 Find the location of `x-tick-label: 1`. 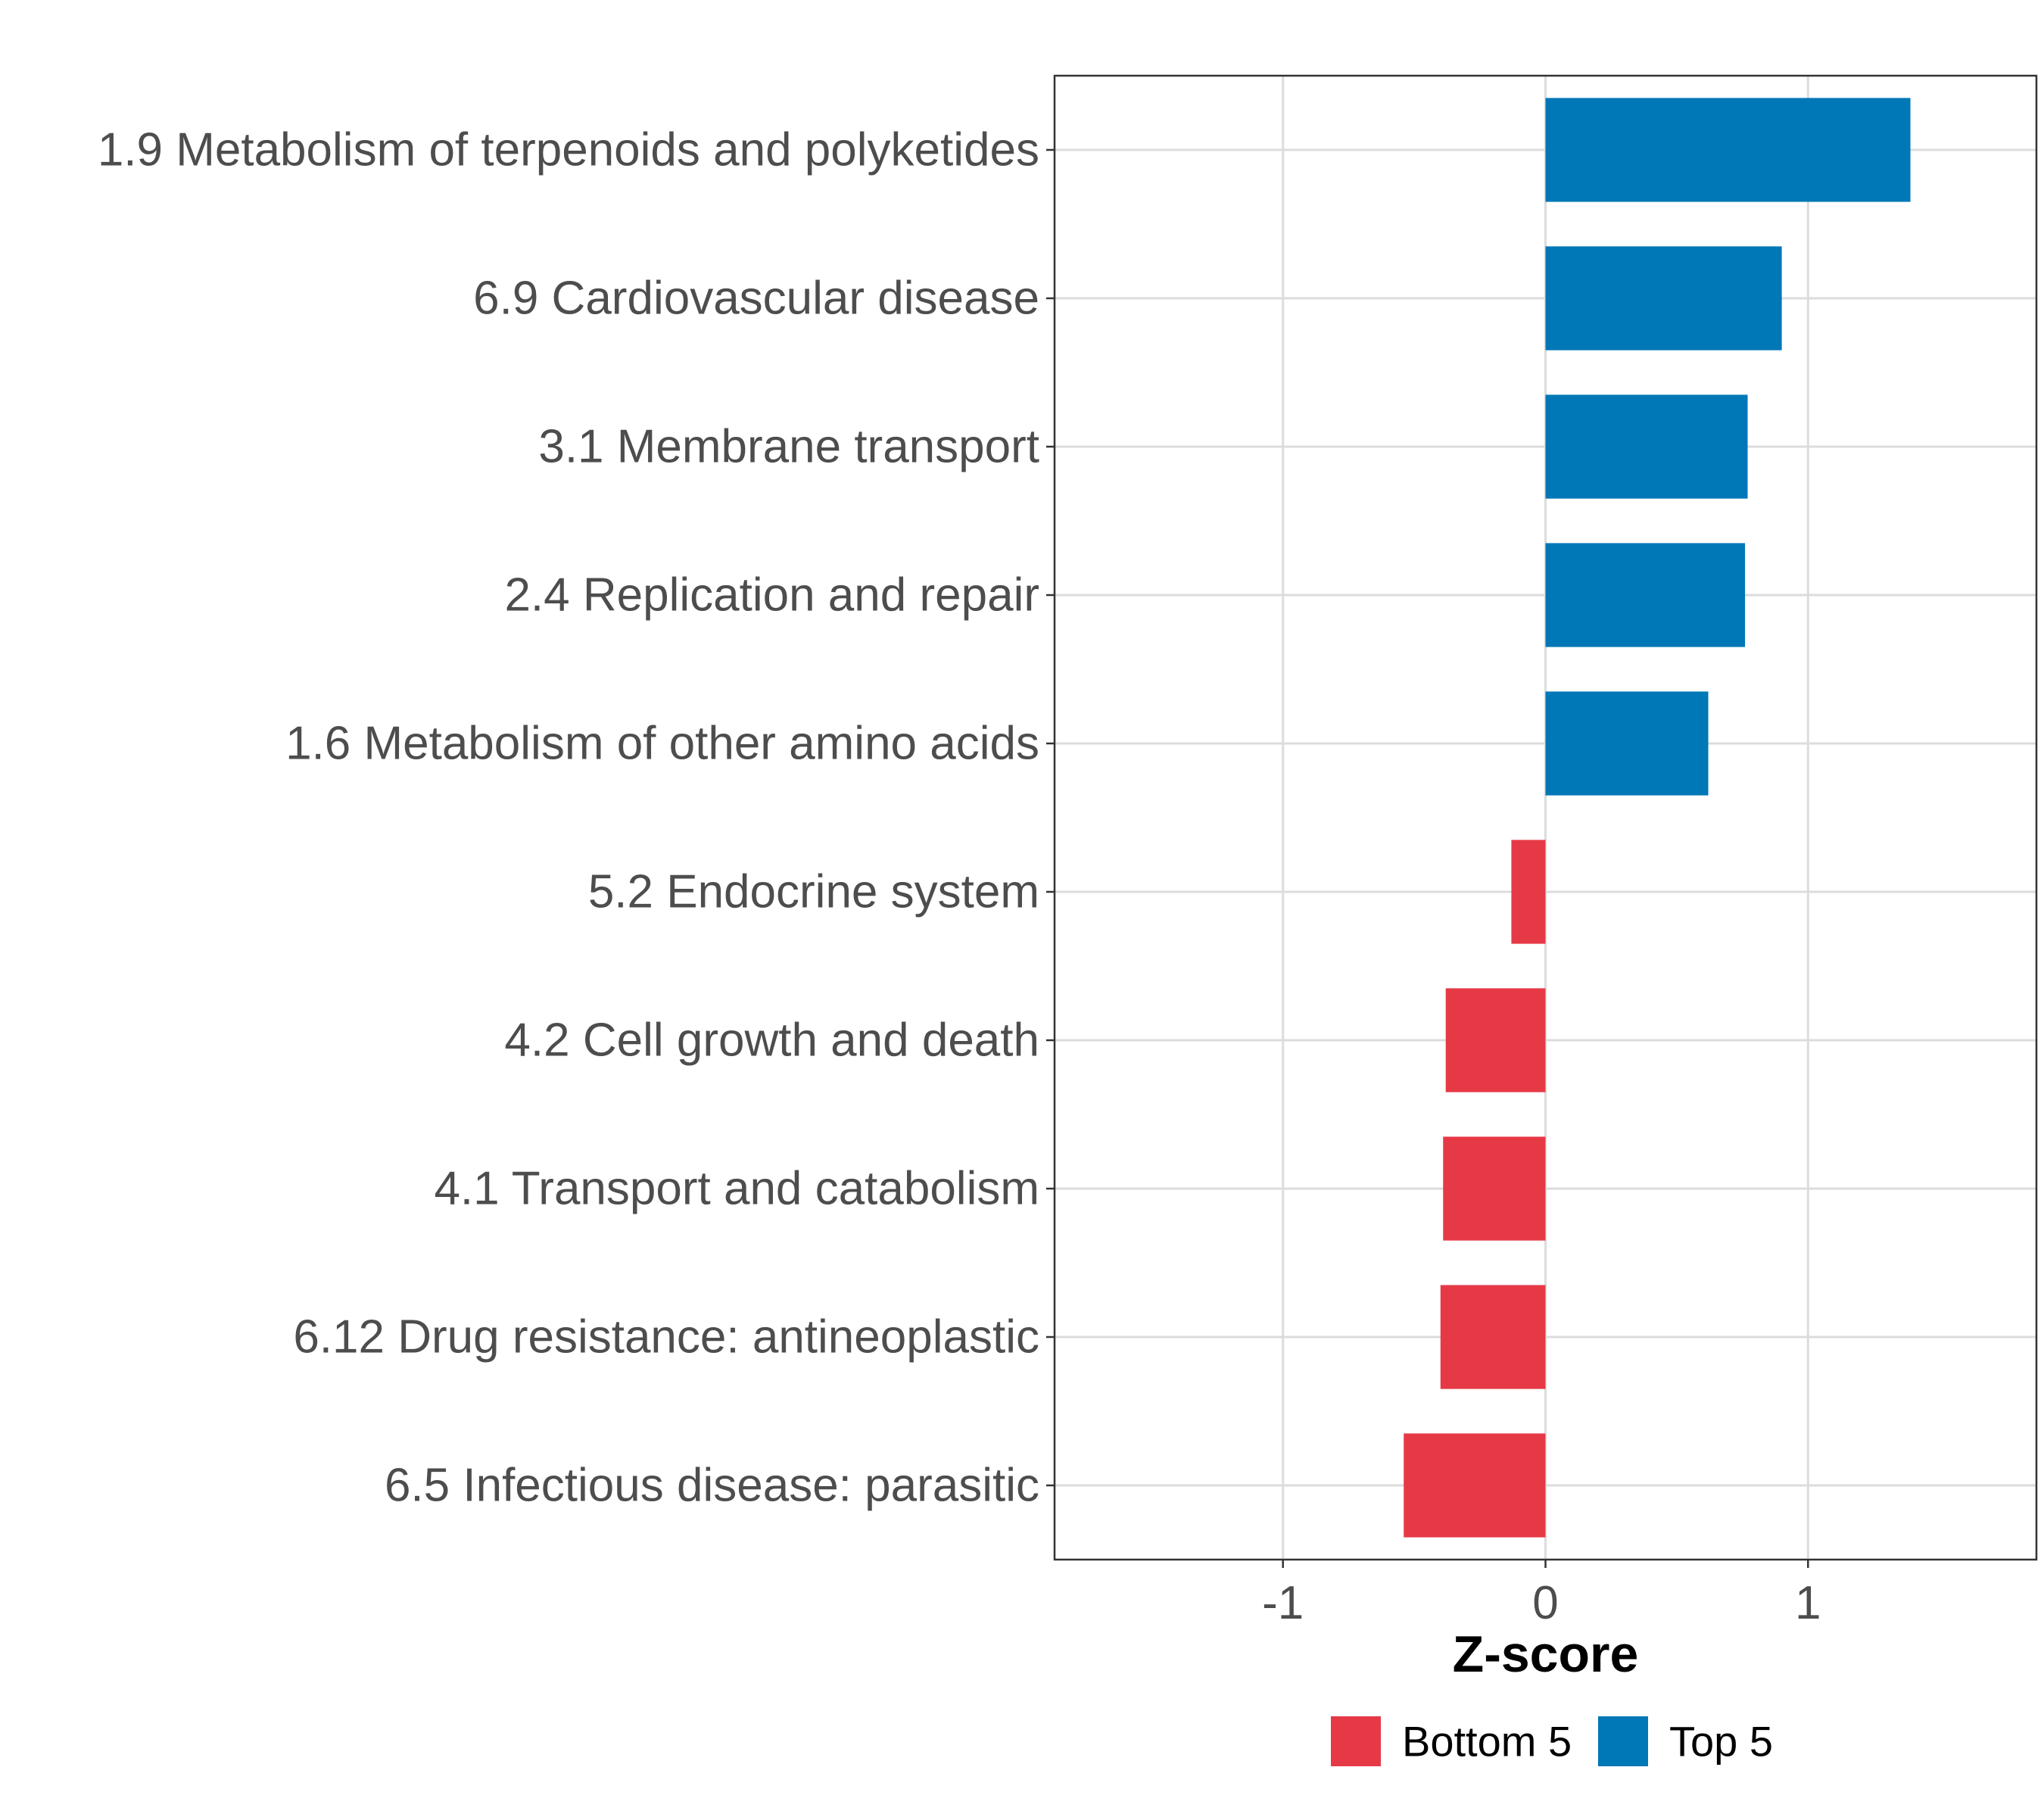

x-tick-label: 1 is located at coordinates (1808, 1603).